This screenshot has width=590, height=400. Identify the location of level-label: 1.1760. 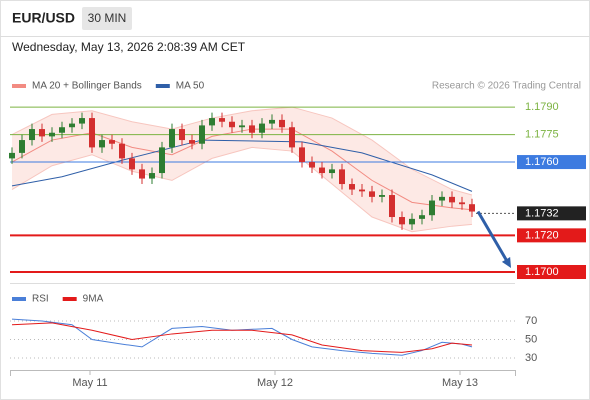
(542, 162).